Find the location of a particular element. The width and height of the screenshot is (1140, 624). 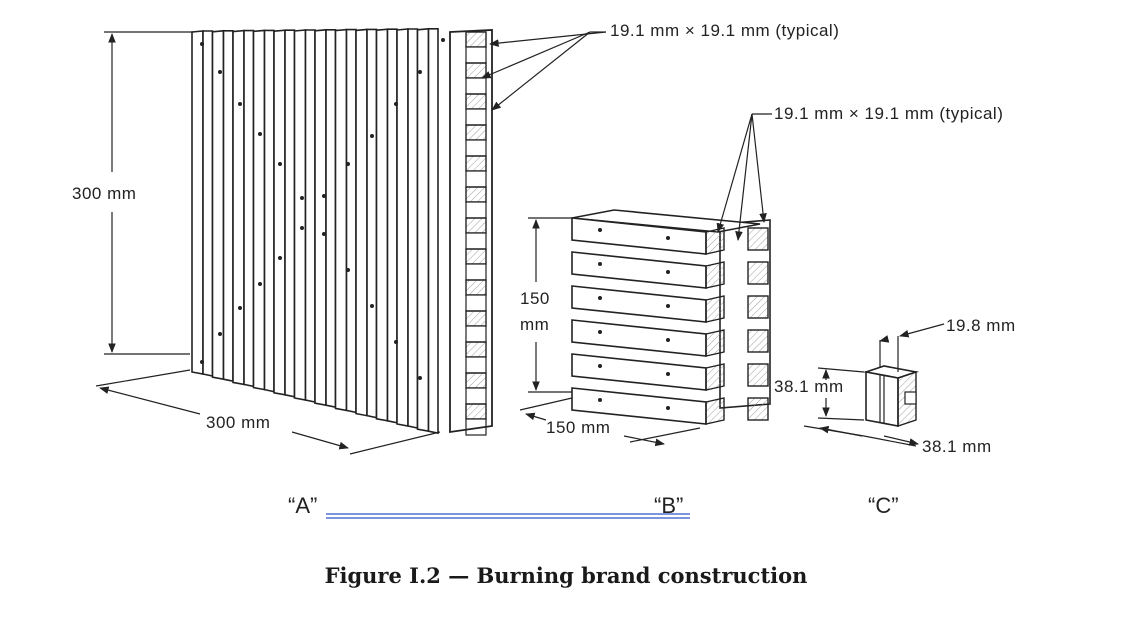

brand-c-drawing is located at coordinates (891, 396).